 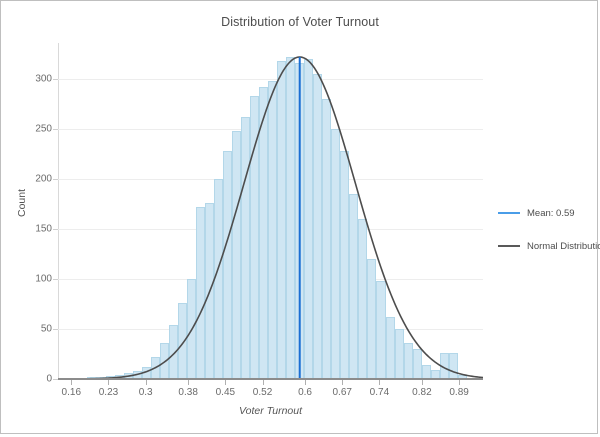 I want to click on legend-label-mean: Mean: 0.59, so click(x=551, y=213).